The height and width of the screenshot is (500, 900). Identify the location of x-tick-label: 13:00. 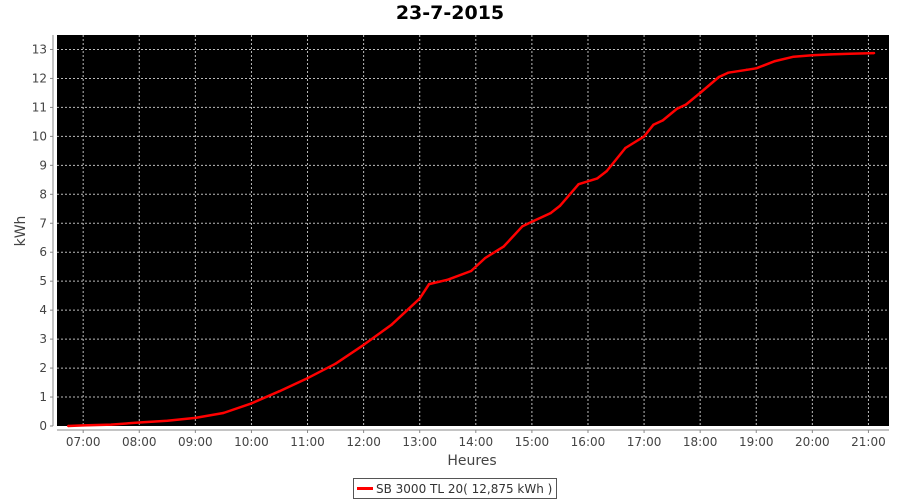
(419, 442).